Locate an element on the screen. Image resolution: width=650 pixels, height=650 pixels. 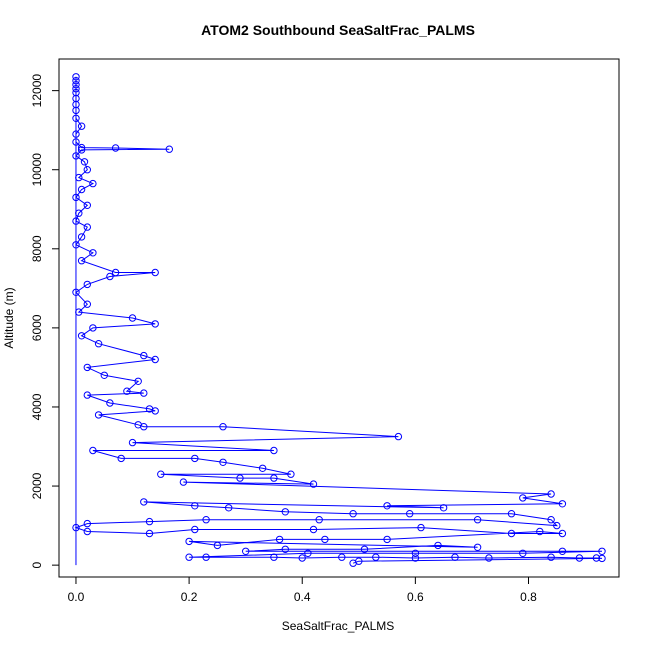
x-axis-label: SeaSaltFrac_PALMS is located at coordinates (338, 626).